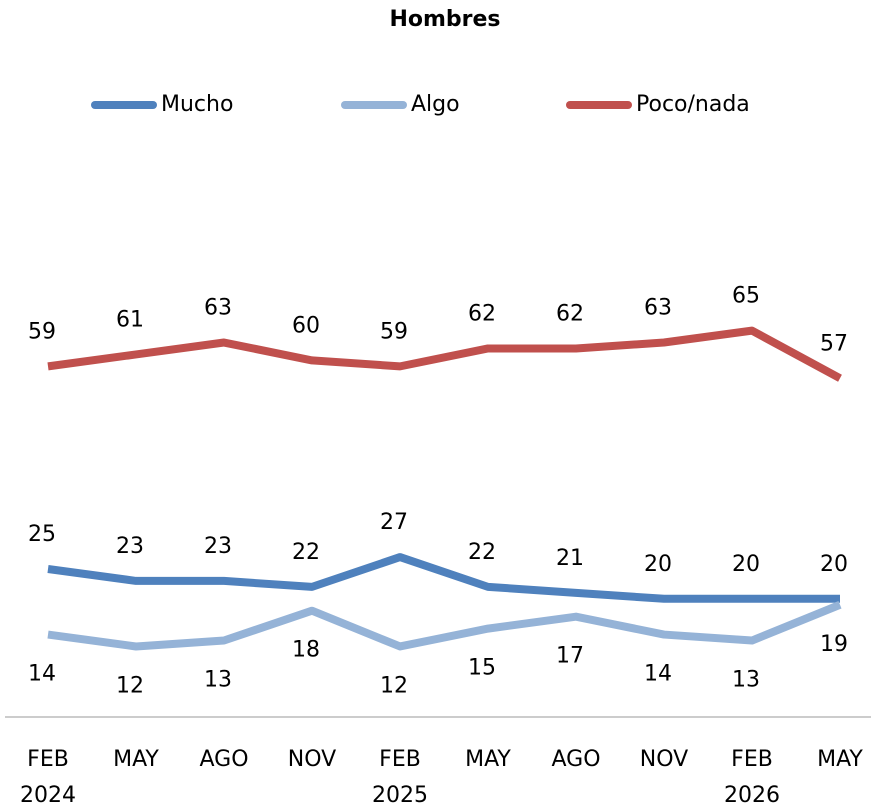 Image resolution: width=871 pixels, height=812 pixels. Describe the element at coordinates (570, 656) in the screenshot. I see `data-label: 17` at that location.